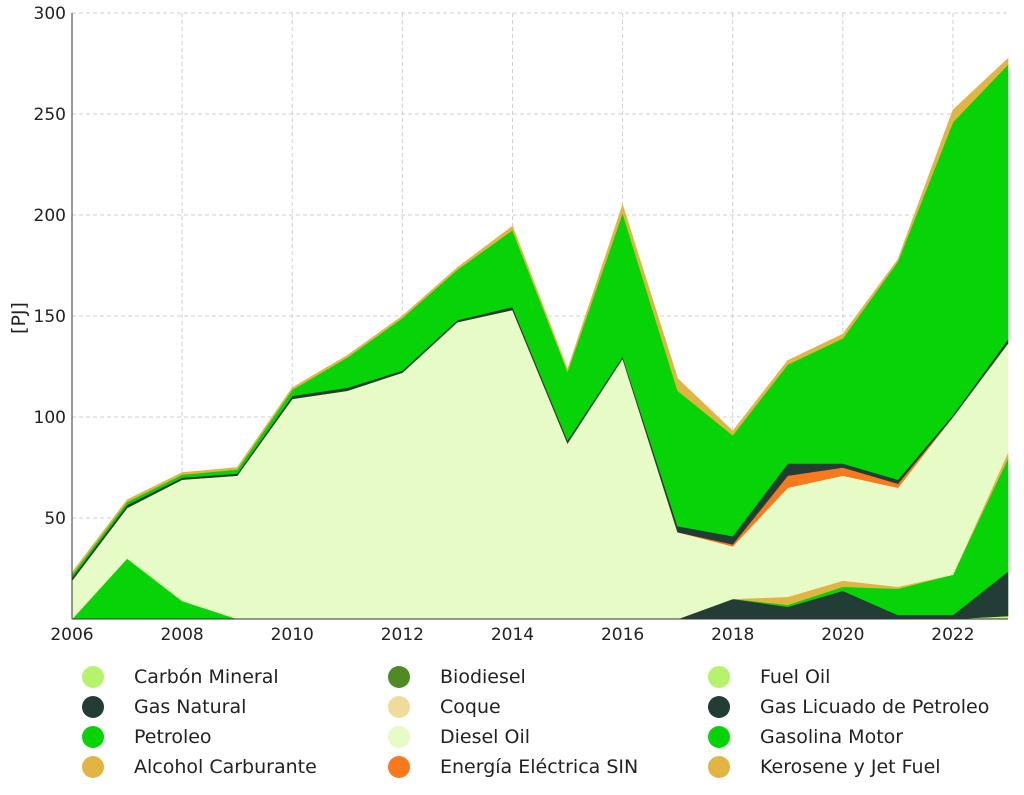 This screenshot has width=1024, height=795. I want to click on legend-label: Gas Natural, so click(190, 707).